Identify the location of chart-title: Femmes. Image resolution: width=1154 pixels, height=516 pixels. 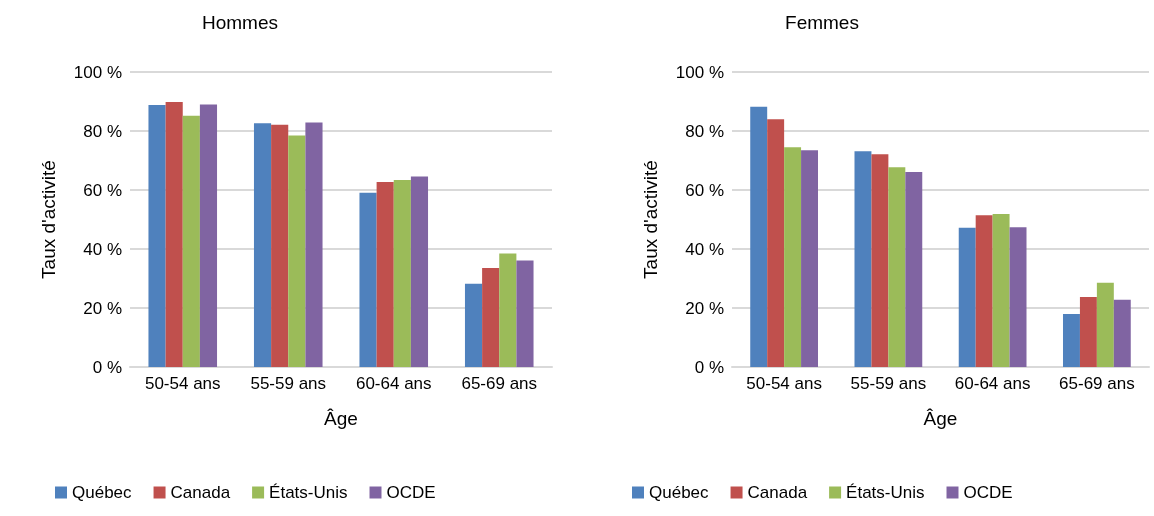
(822, 22).